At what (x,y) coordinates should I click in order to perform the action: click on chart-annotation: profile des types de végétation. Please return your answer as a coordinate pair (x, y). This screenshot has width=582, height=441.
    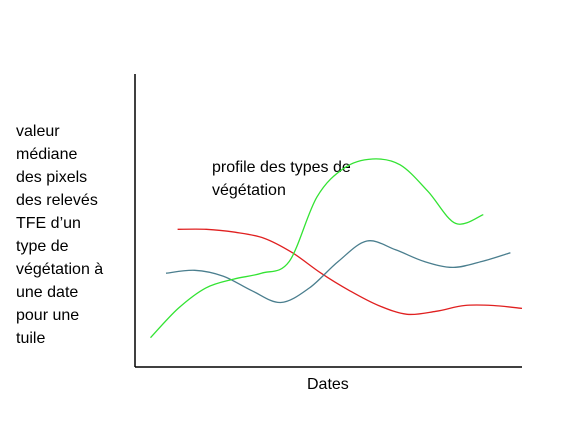
    Looking at the image, I should click on (281, 179).